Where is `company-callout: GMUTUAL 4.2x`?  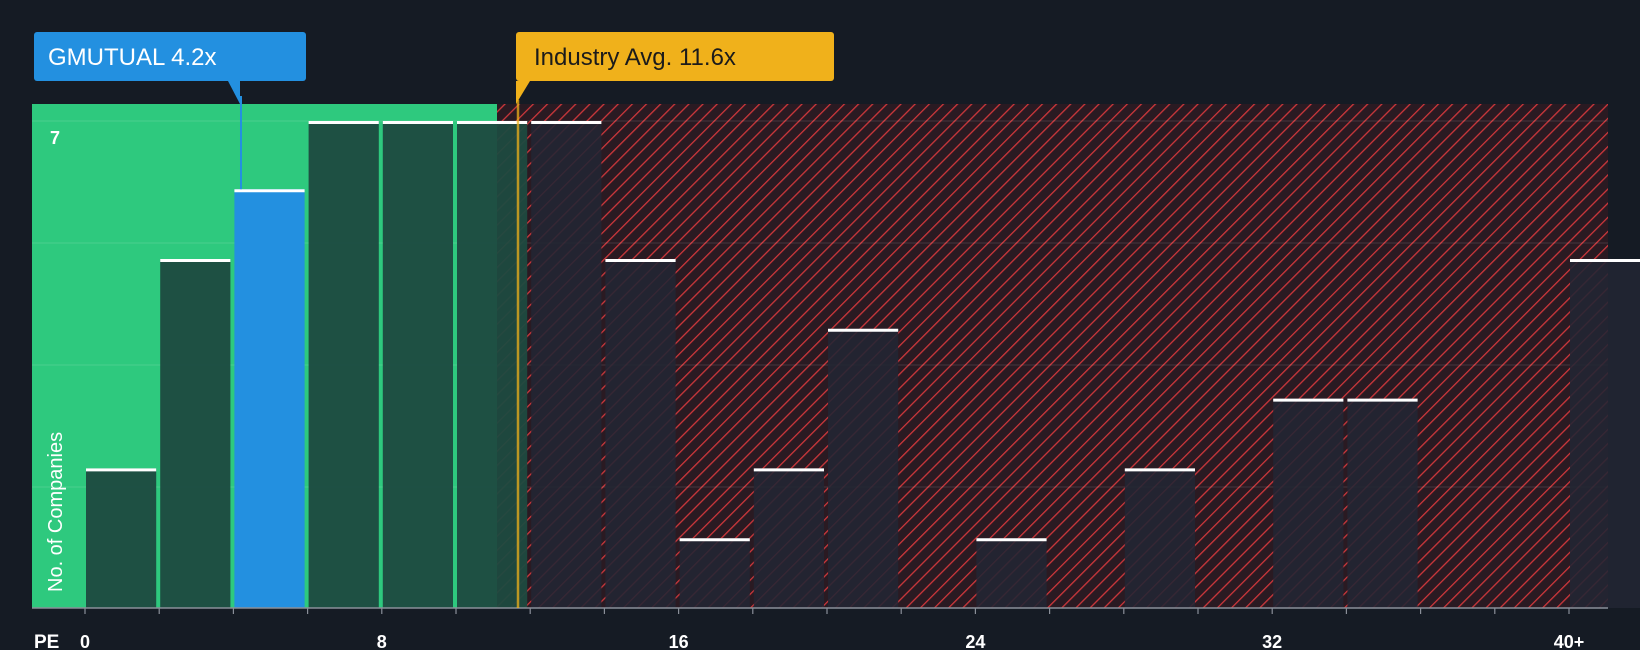 company-callout: GMUTUAL 4.2x is located at coordinates (170, 68).